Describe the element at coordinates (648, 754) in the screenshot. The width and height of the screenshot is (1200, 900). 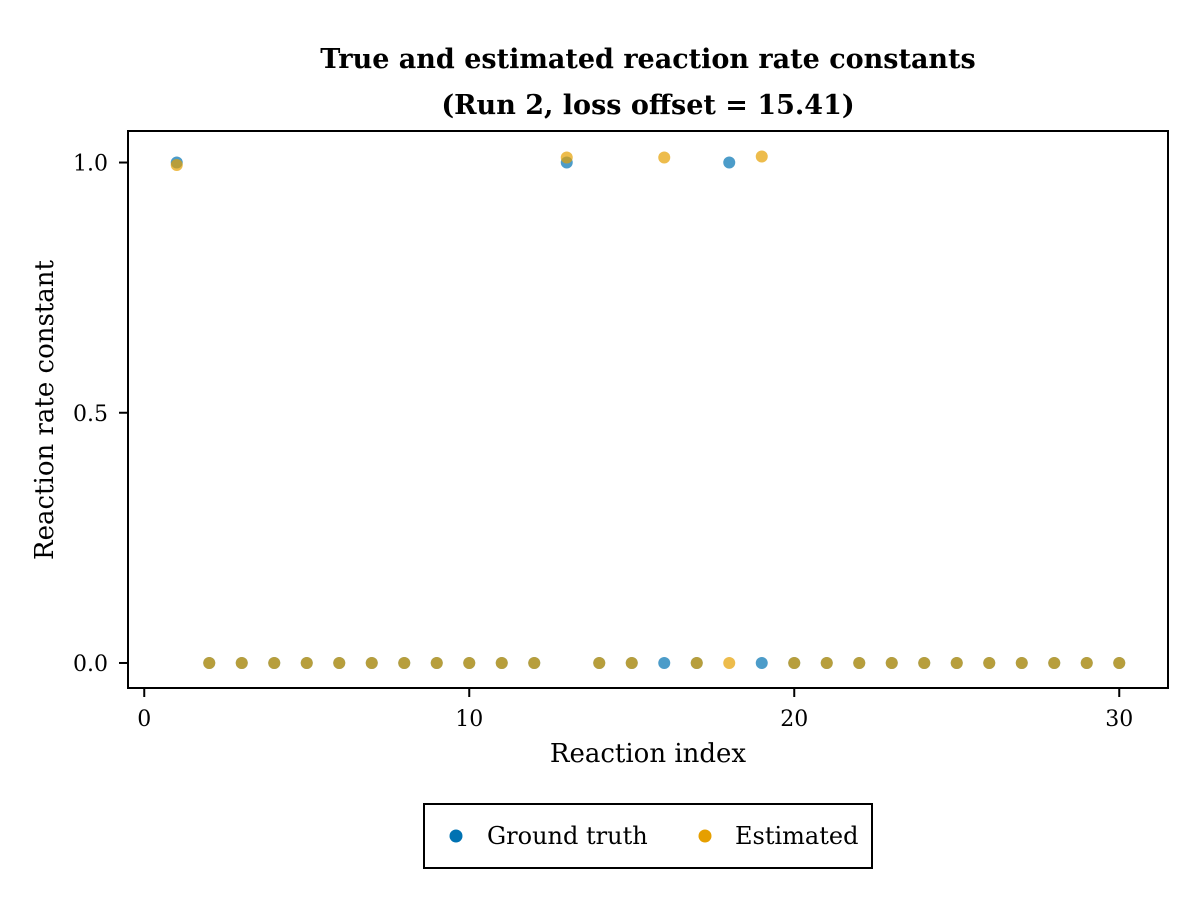
I see `x-axis-label: Reaction index` at that location.